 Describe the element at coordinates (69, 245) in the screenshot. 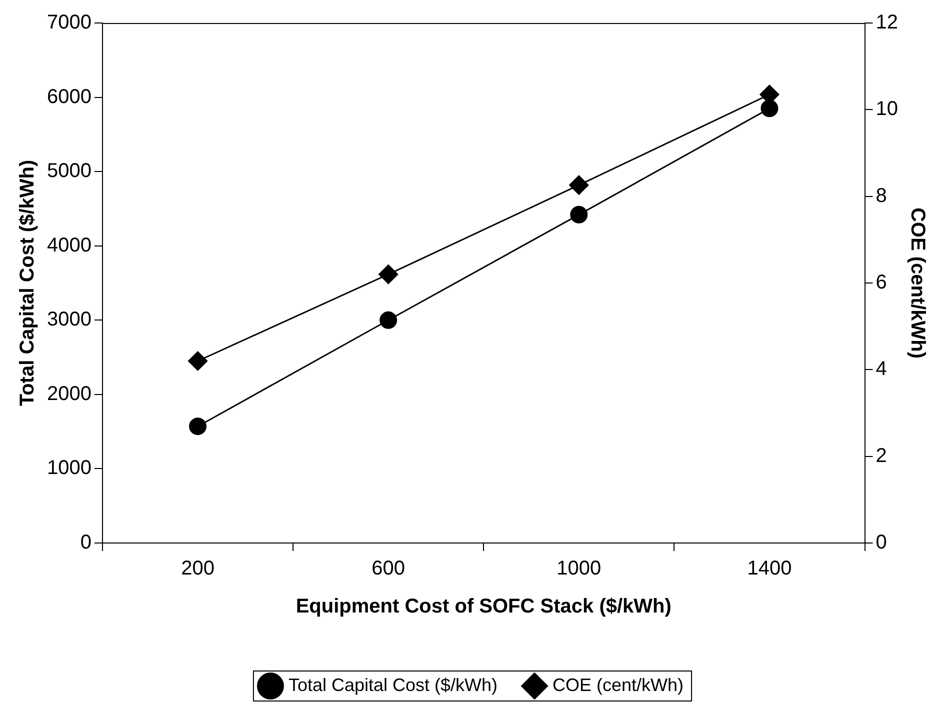

I see `y-tick-label: 4000` at that location.